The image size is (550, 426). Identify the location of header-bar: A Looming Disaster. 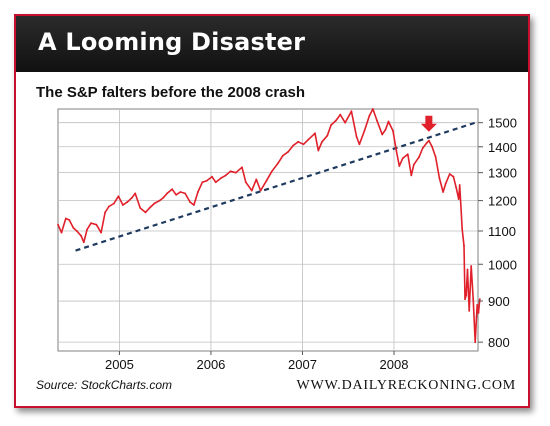
(272, 44).